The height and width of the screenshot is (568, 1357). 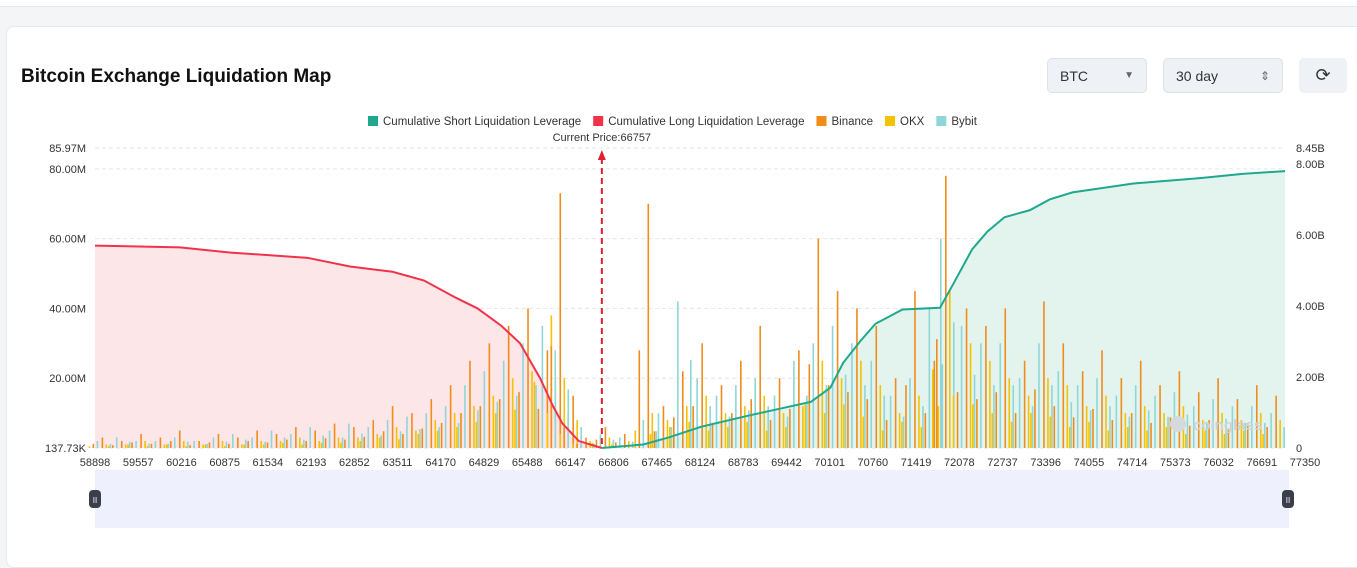 I want to click on slider-handle-left, so click(x=95, y=499).